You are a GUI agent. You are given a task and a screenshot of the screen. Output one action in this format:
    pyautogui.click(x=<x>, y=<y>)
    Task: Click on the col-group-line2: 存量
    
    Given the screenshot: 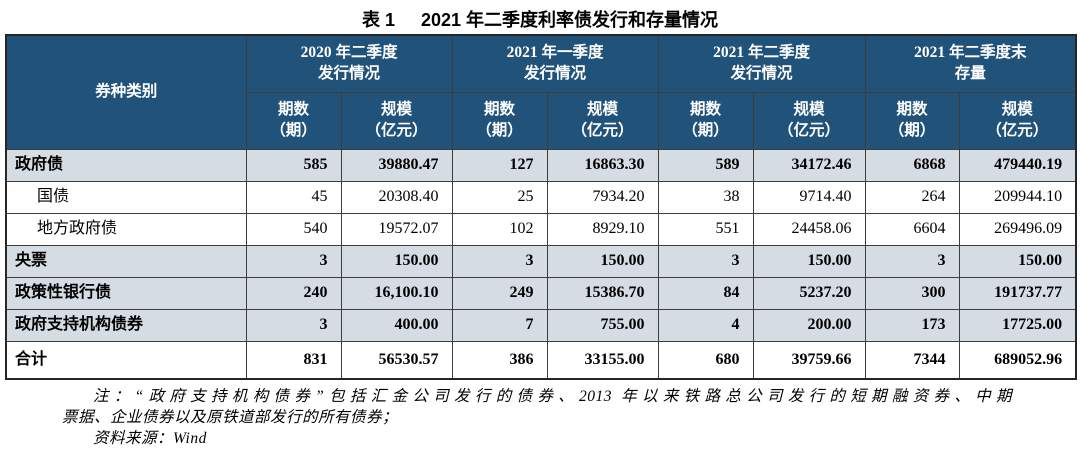 What is the action you would take?
    pyautogui.click(x=970, y=73)
    